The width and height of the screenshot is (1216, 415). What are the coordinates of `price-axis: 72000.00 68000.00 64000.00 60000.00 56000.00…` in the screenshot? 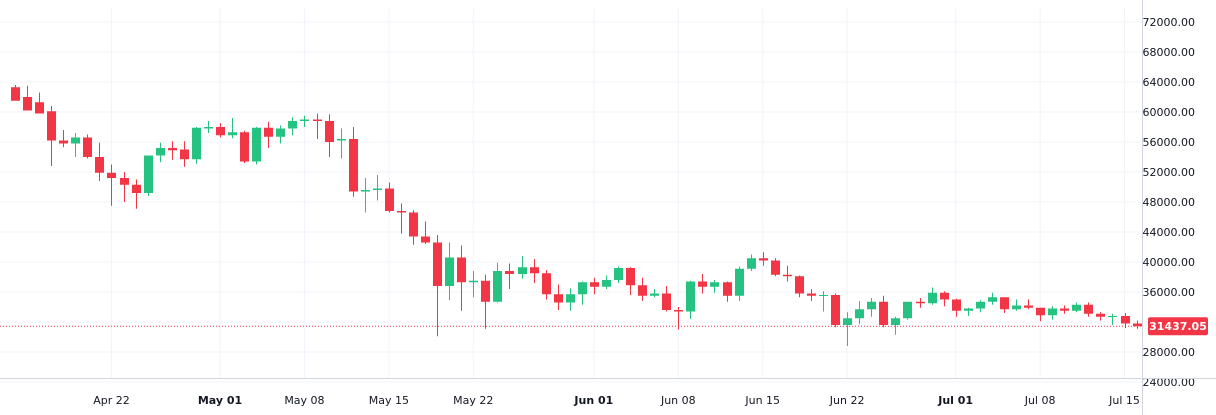 It's located at (1175, 207).